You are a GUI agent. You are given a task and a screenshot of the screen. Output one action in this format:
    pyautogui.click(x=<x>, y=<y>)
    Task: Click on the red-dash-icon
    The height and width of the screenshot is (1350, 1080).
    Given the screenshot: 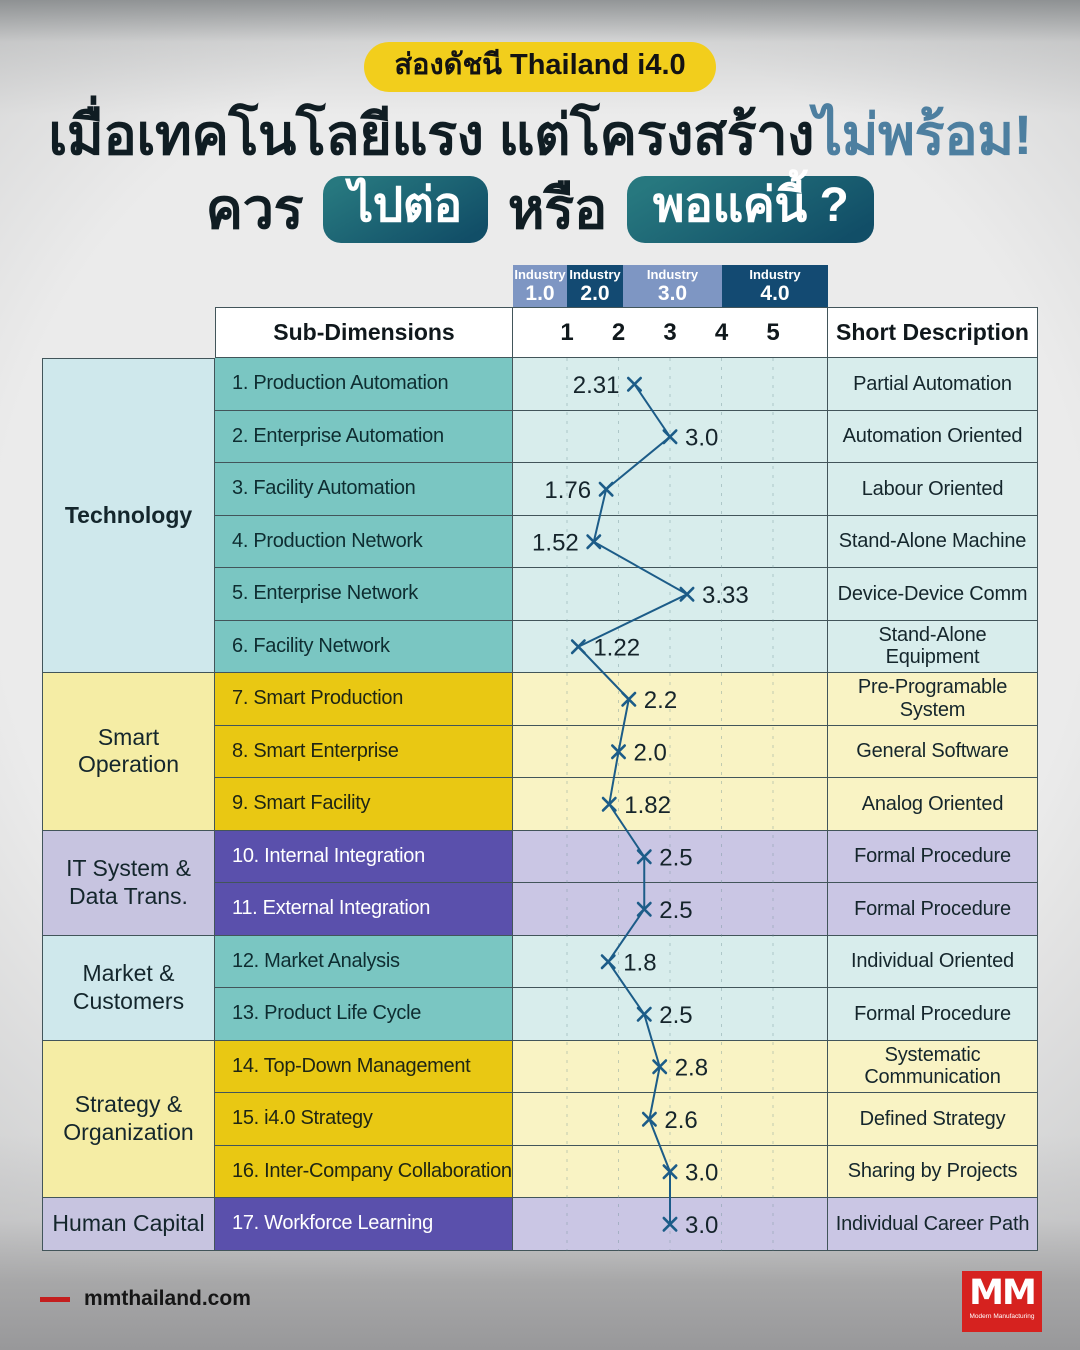 What is the action you would take?
    pyautogui.click(x=55, y=1299)
    